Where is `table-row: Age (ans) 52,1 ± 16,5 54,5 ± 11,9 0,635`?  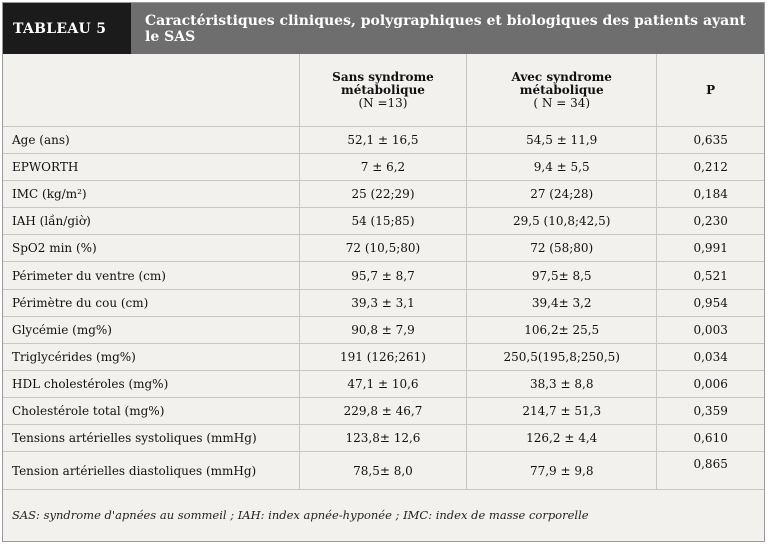
table-row: Age (ans) 52,1 ± 16,5 54,5 ± 11,9 0,635 is located at coordinates (383, 140).